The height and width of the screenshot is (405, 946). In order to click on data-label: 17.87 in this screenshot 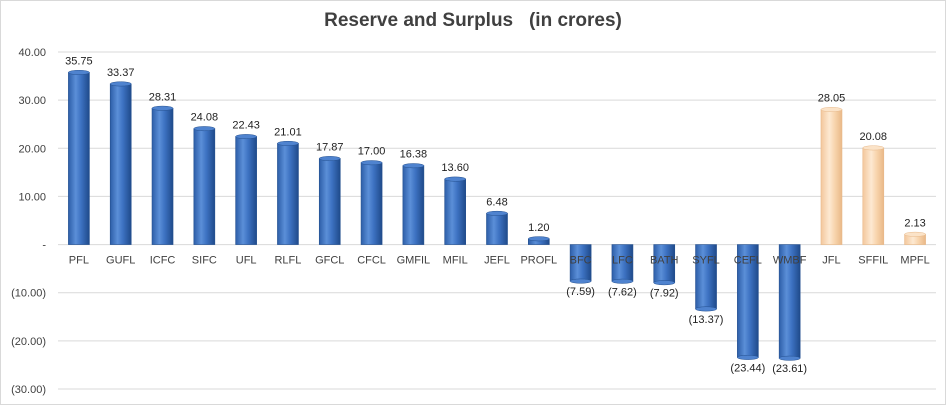, I will do `click(330, 148)`.